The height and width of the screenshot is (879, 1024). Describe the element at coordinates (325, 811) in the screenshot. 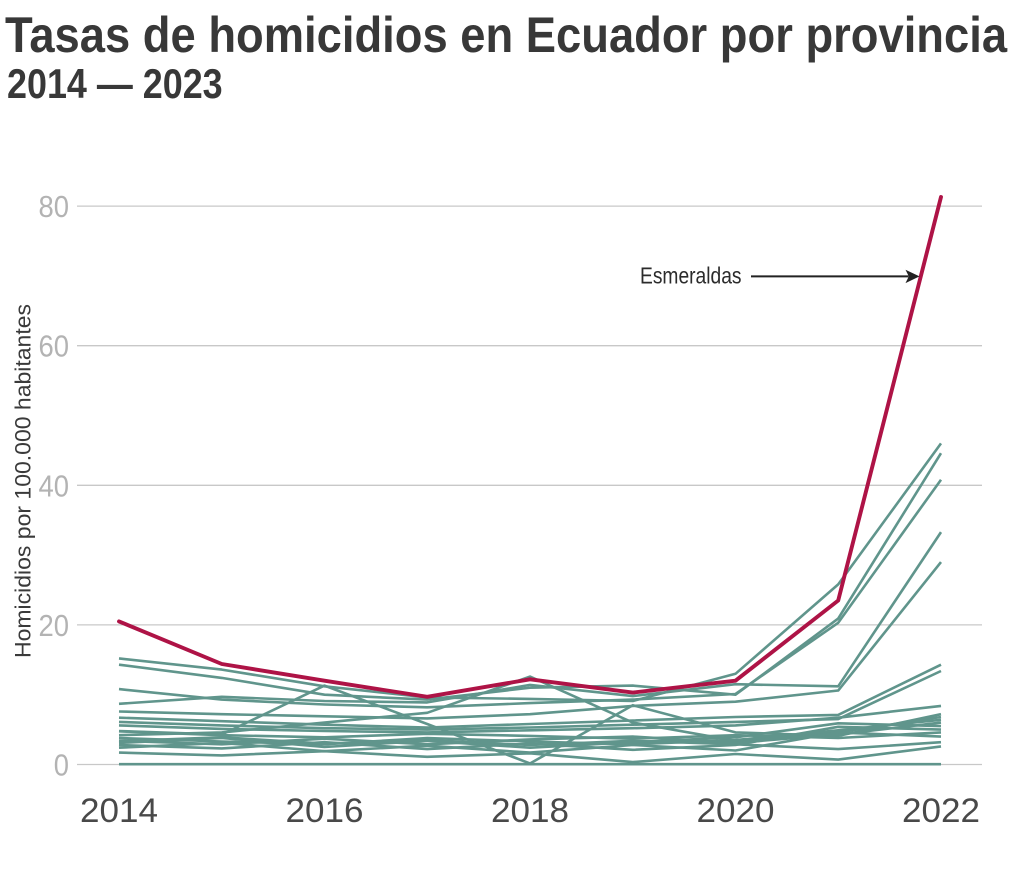

I see `svg-text: 2016` at that location.